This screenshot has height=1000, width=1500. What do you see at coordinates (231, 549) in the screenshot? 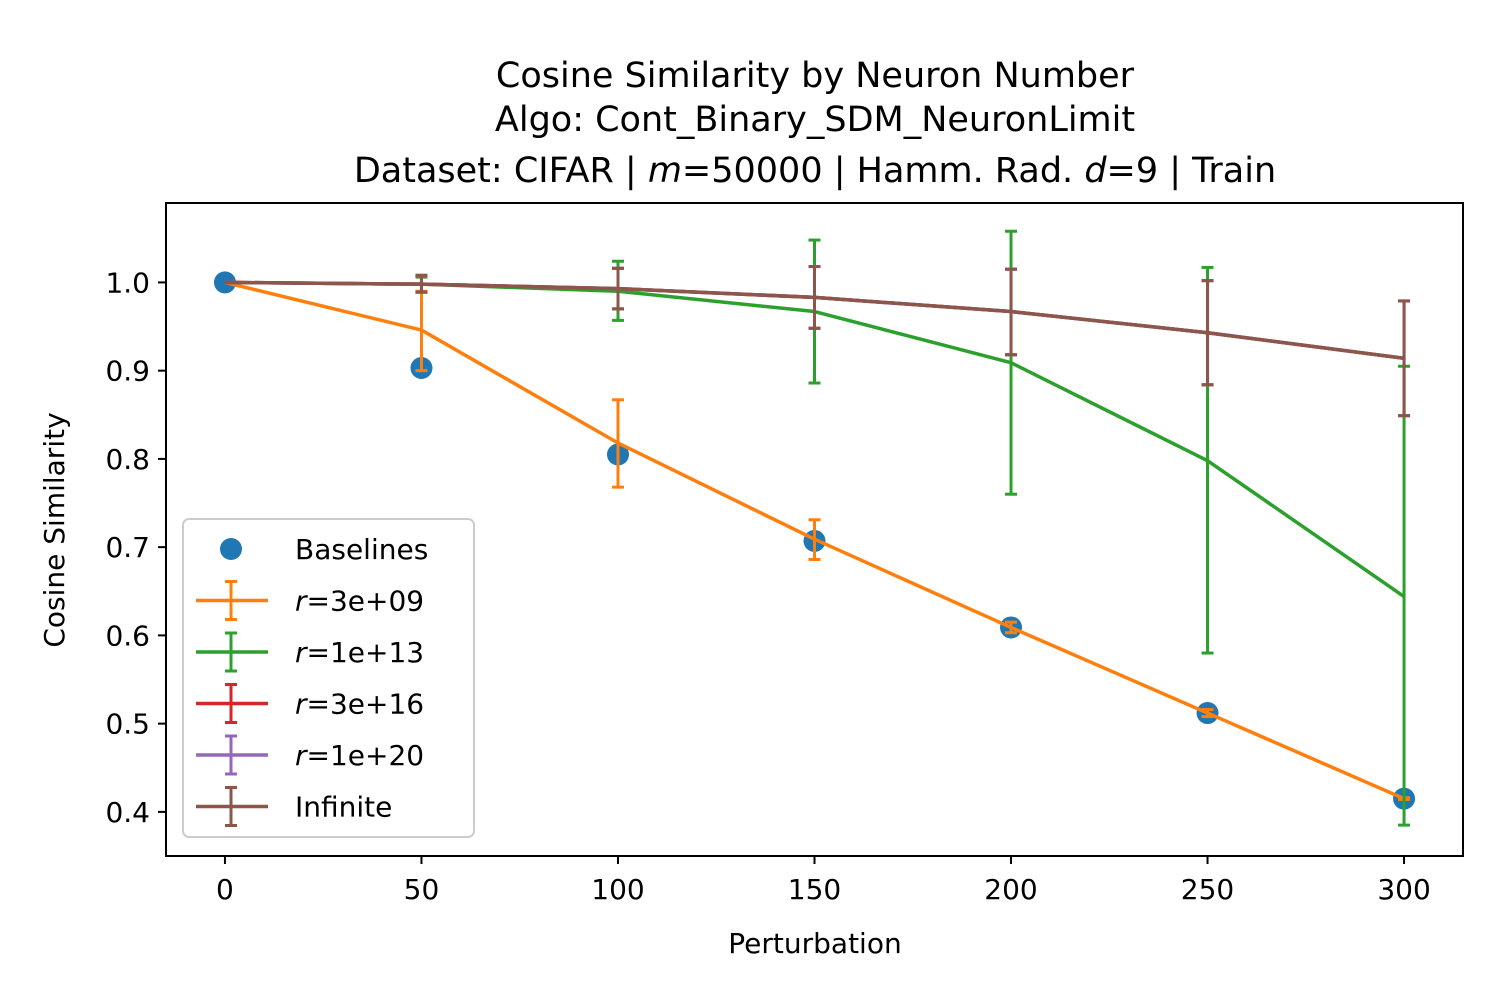
I see `legend-marker-baselines` at bounding box center [231, 549].